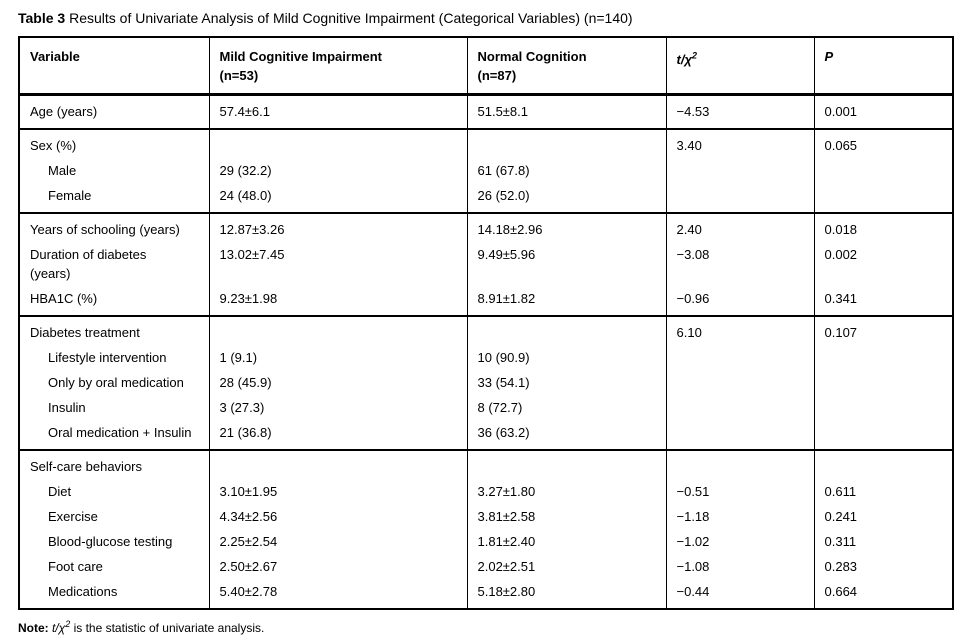 The width and height of the screenshot is (970, 636). Describe the element at coordinates (883, 566) in the screenshot. I see `cell-p: 0.283` at that location.